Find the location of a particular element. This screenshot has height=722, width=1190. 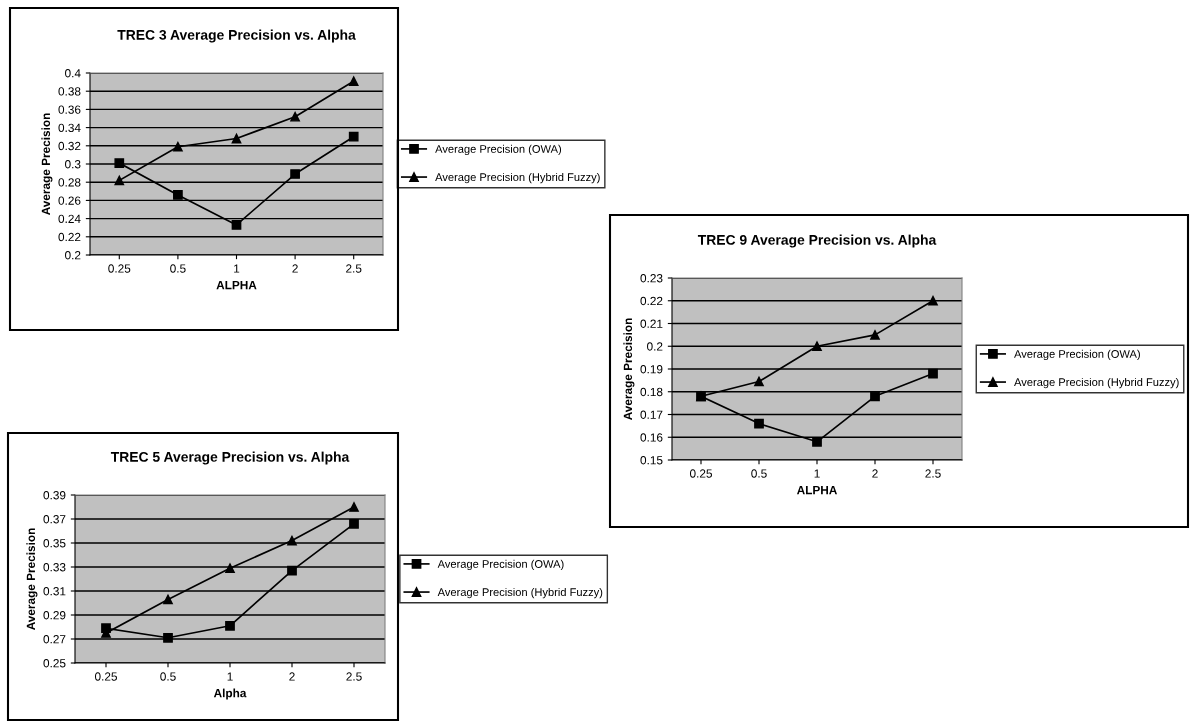

y-tick-label: 0.17 is located at coordinates (651, 414).